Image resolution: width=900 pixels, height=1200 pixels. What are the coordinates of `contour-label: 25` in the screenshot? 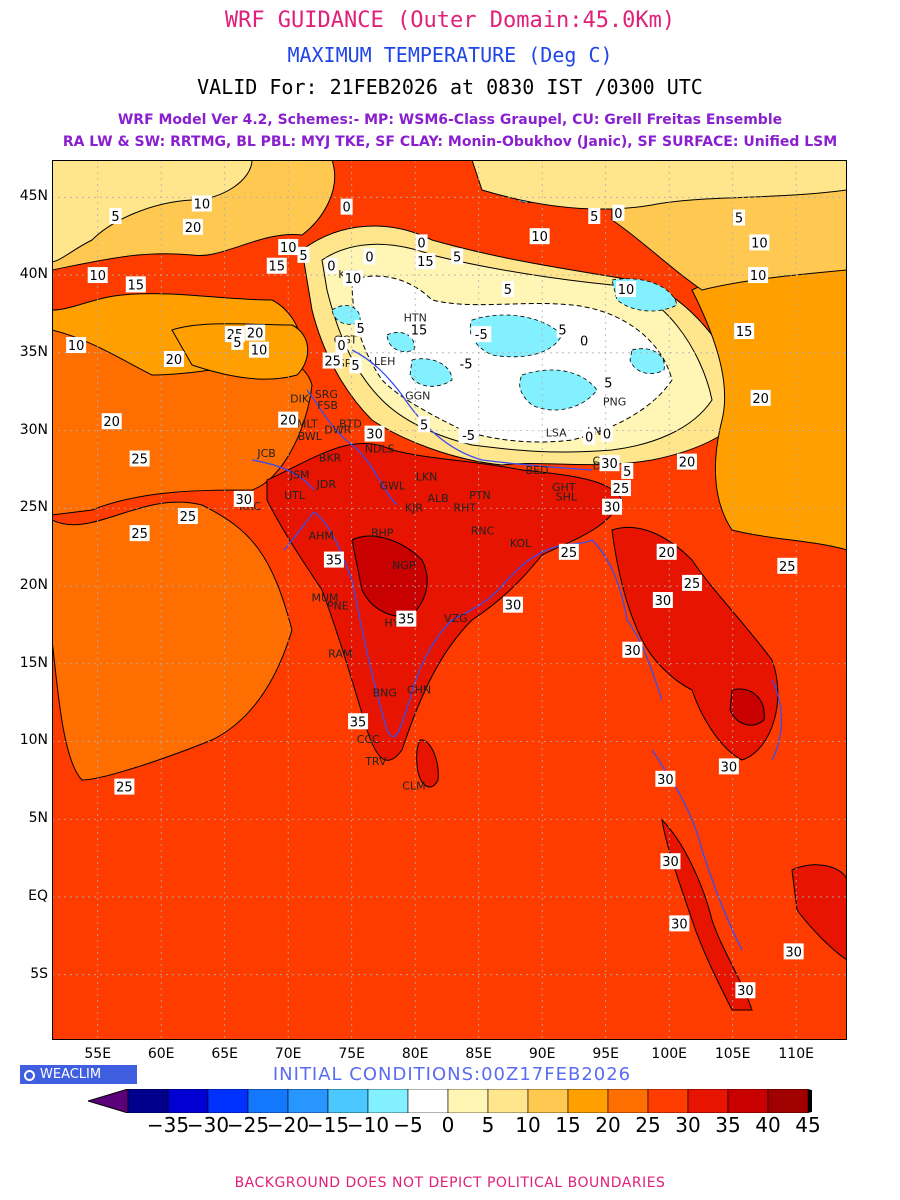 It's located at (787, 566).